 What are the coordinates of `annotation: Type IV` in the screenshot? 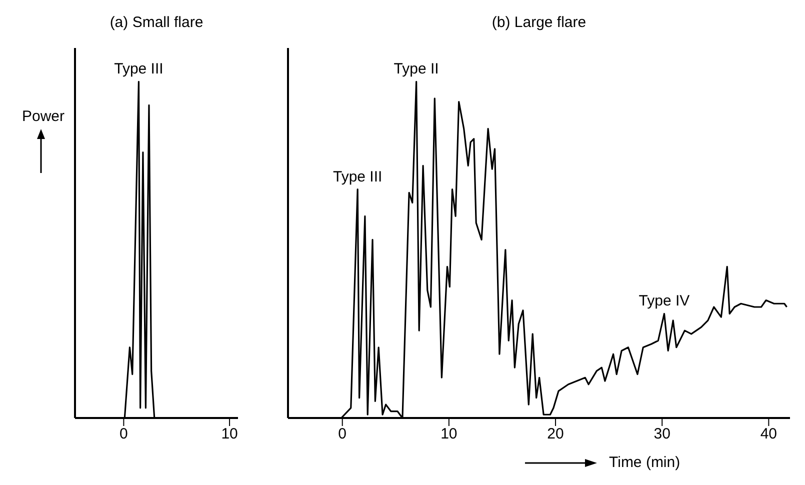 It's located at (664, 301).